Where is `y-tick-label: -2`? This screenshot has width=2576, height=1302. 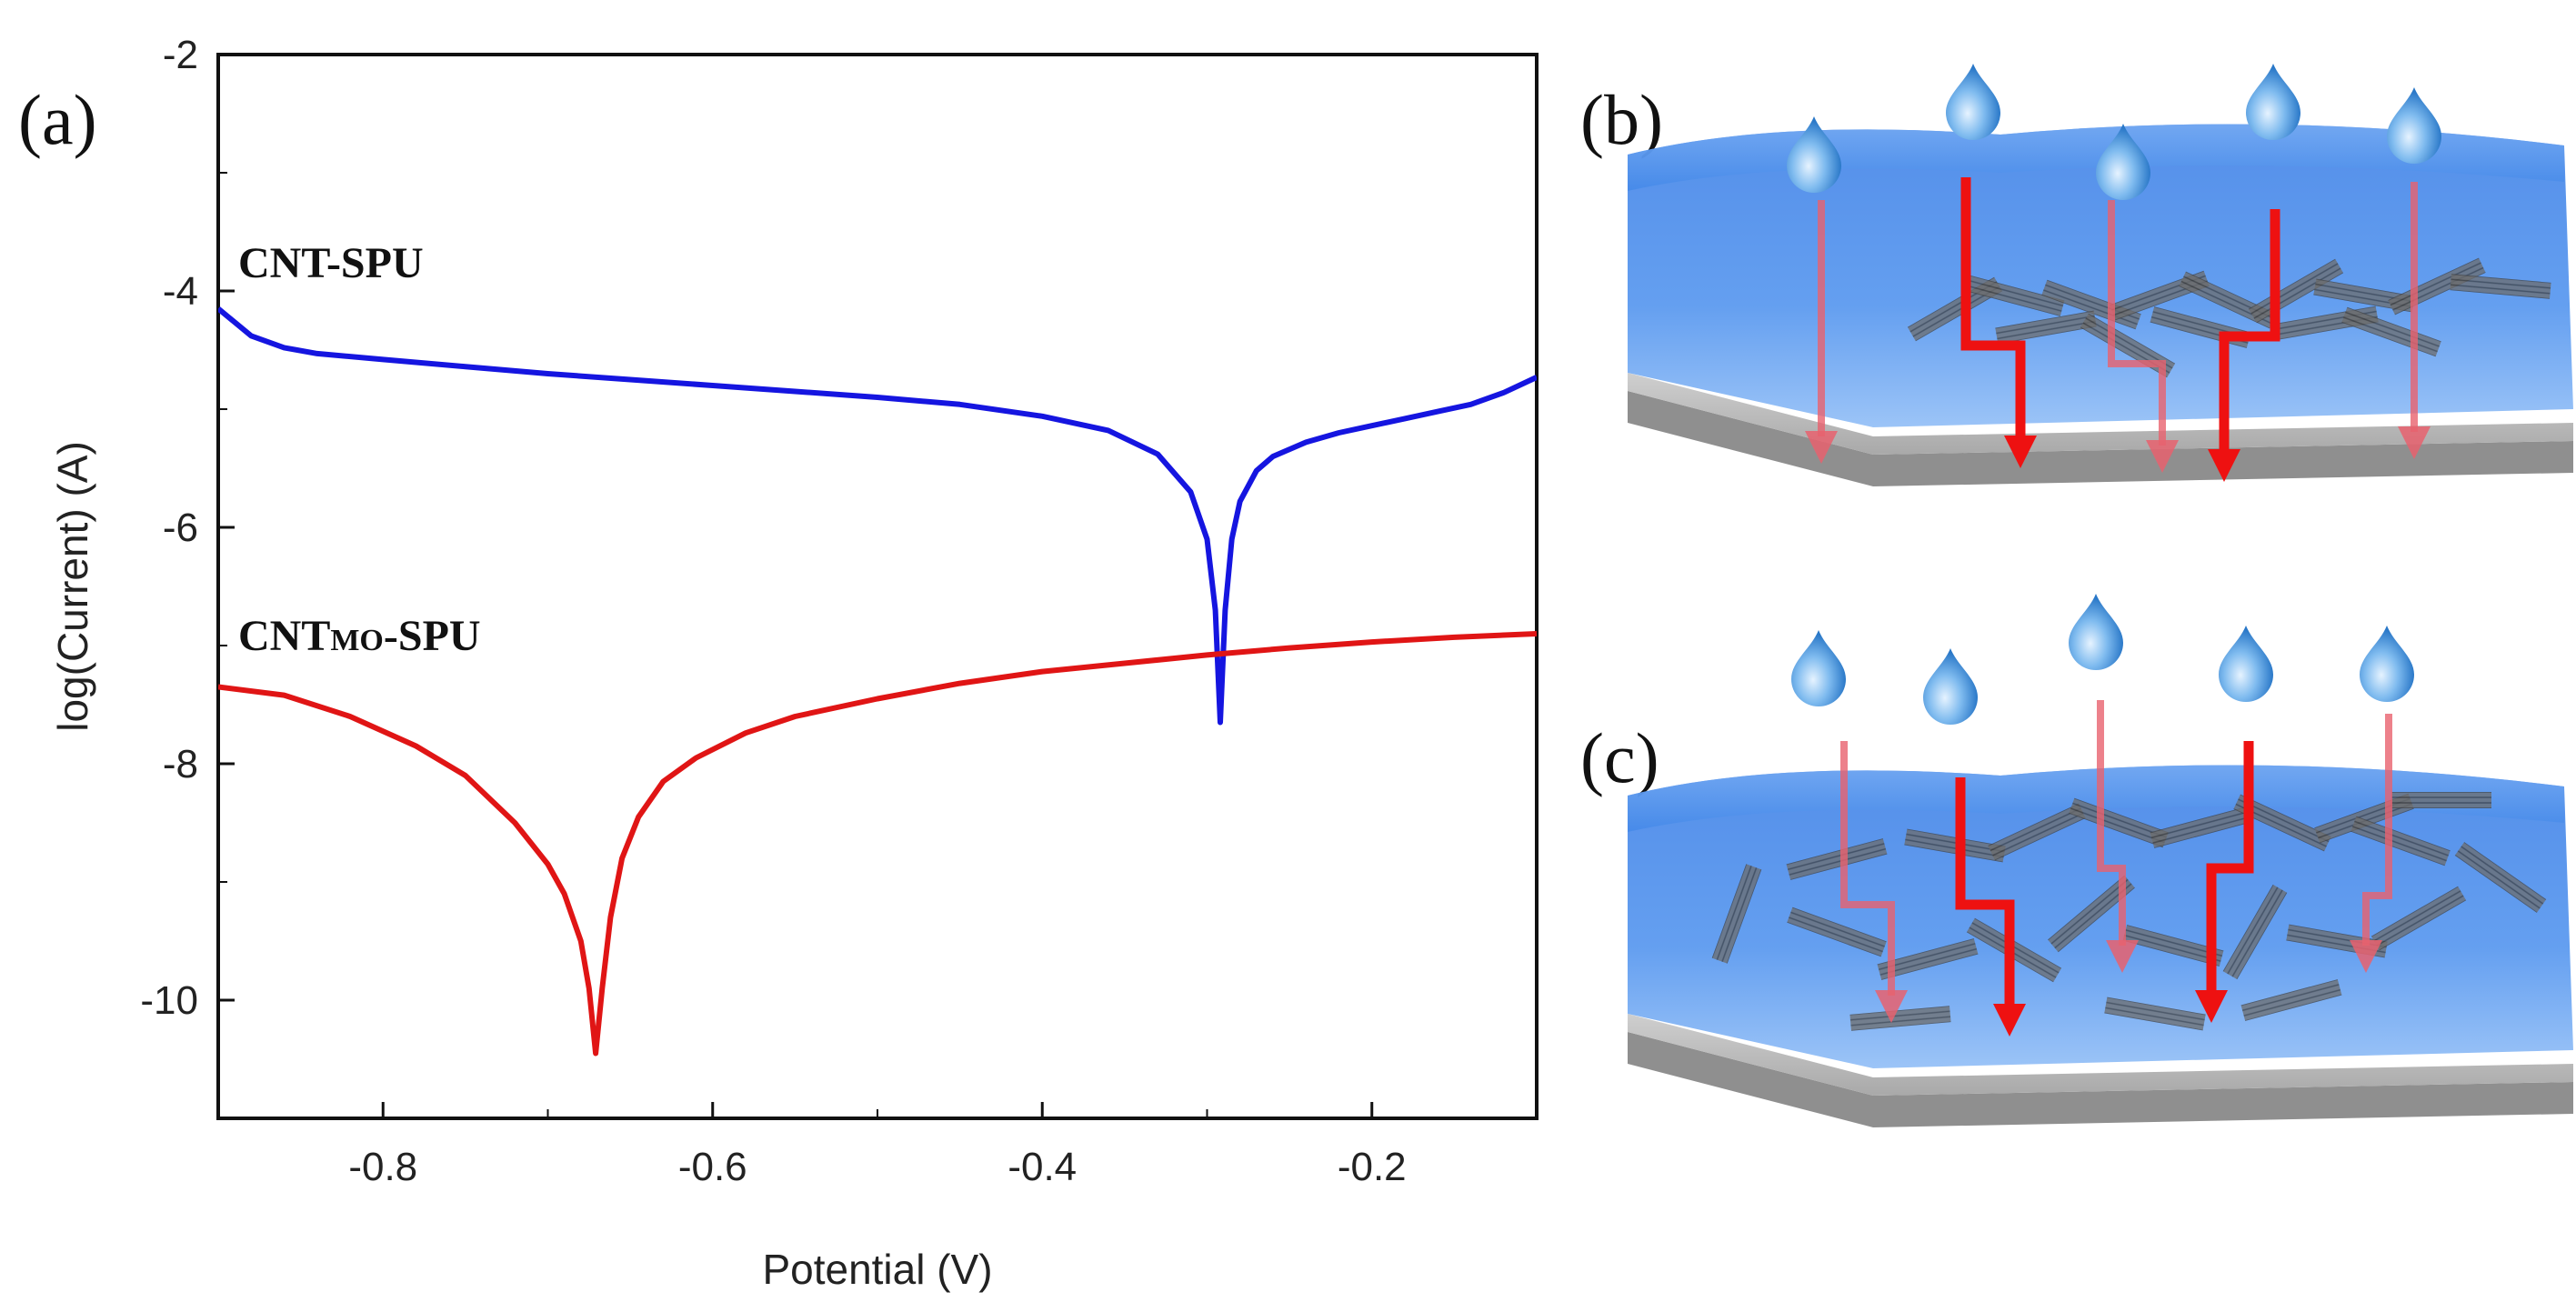
y-tick-label: -2 is located at coordinates (180, 55).